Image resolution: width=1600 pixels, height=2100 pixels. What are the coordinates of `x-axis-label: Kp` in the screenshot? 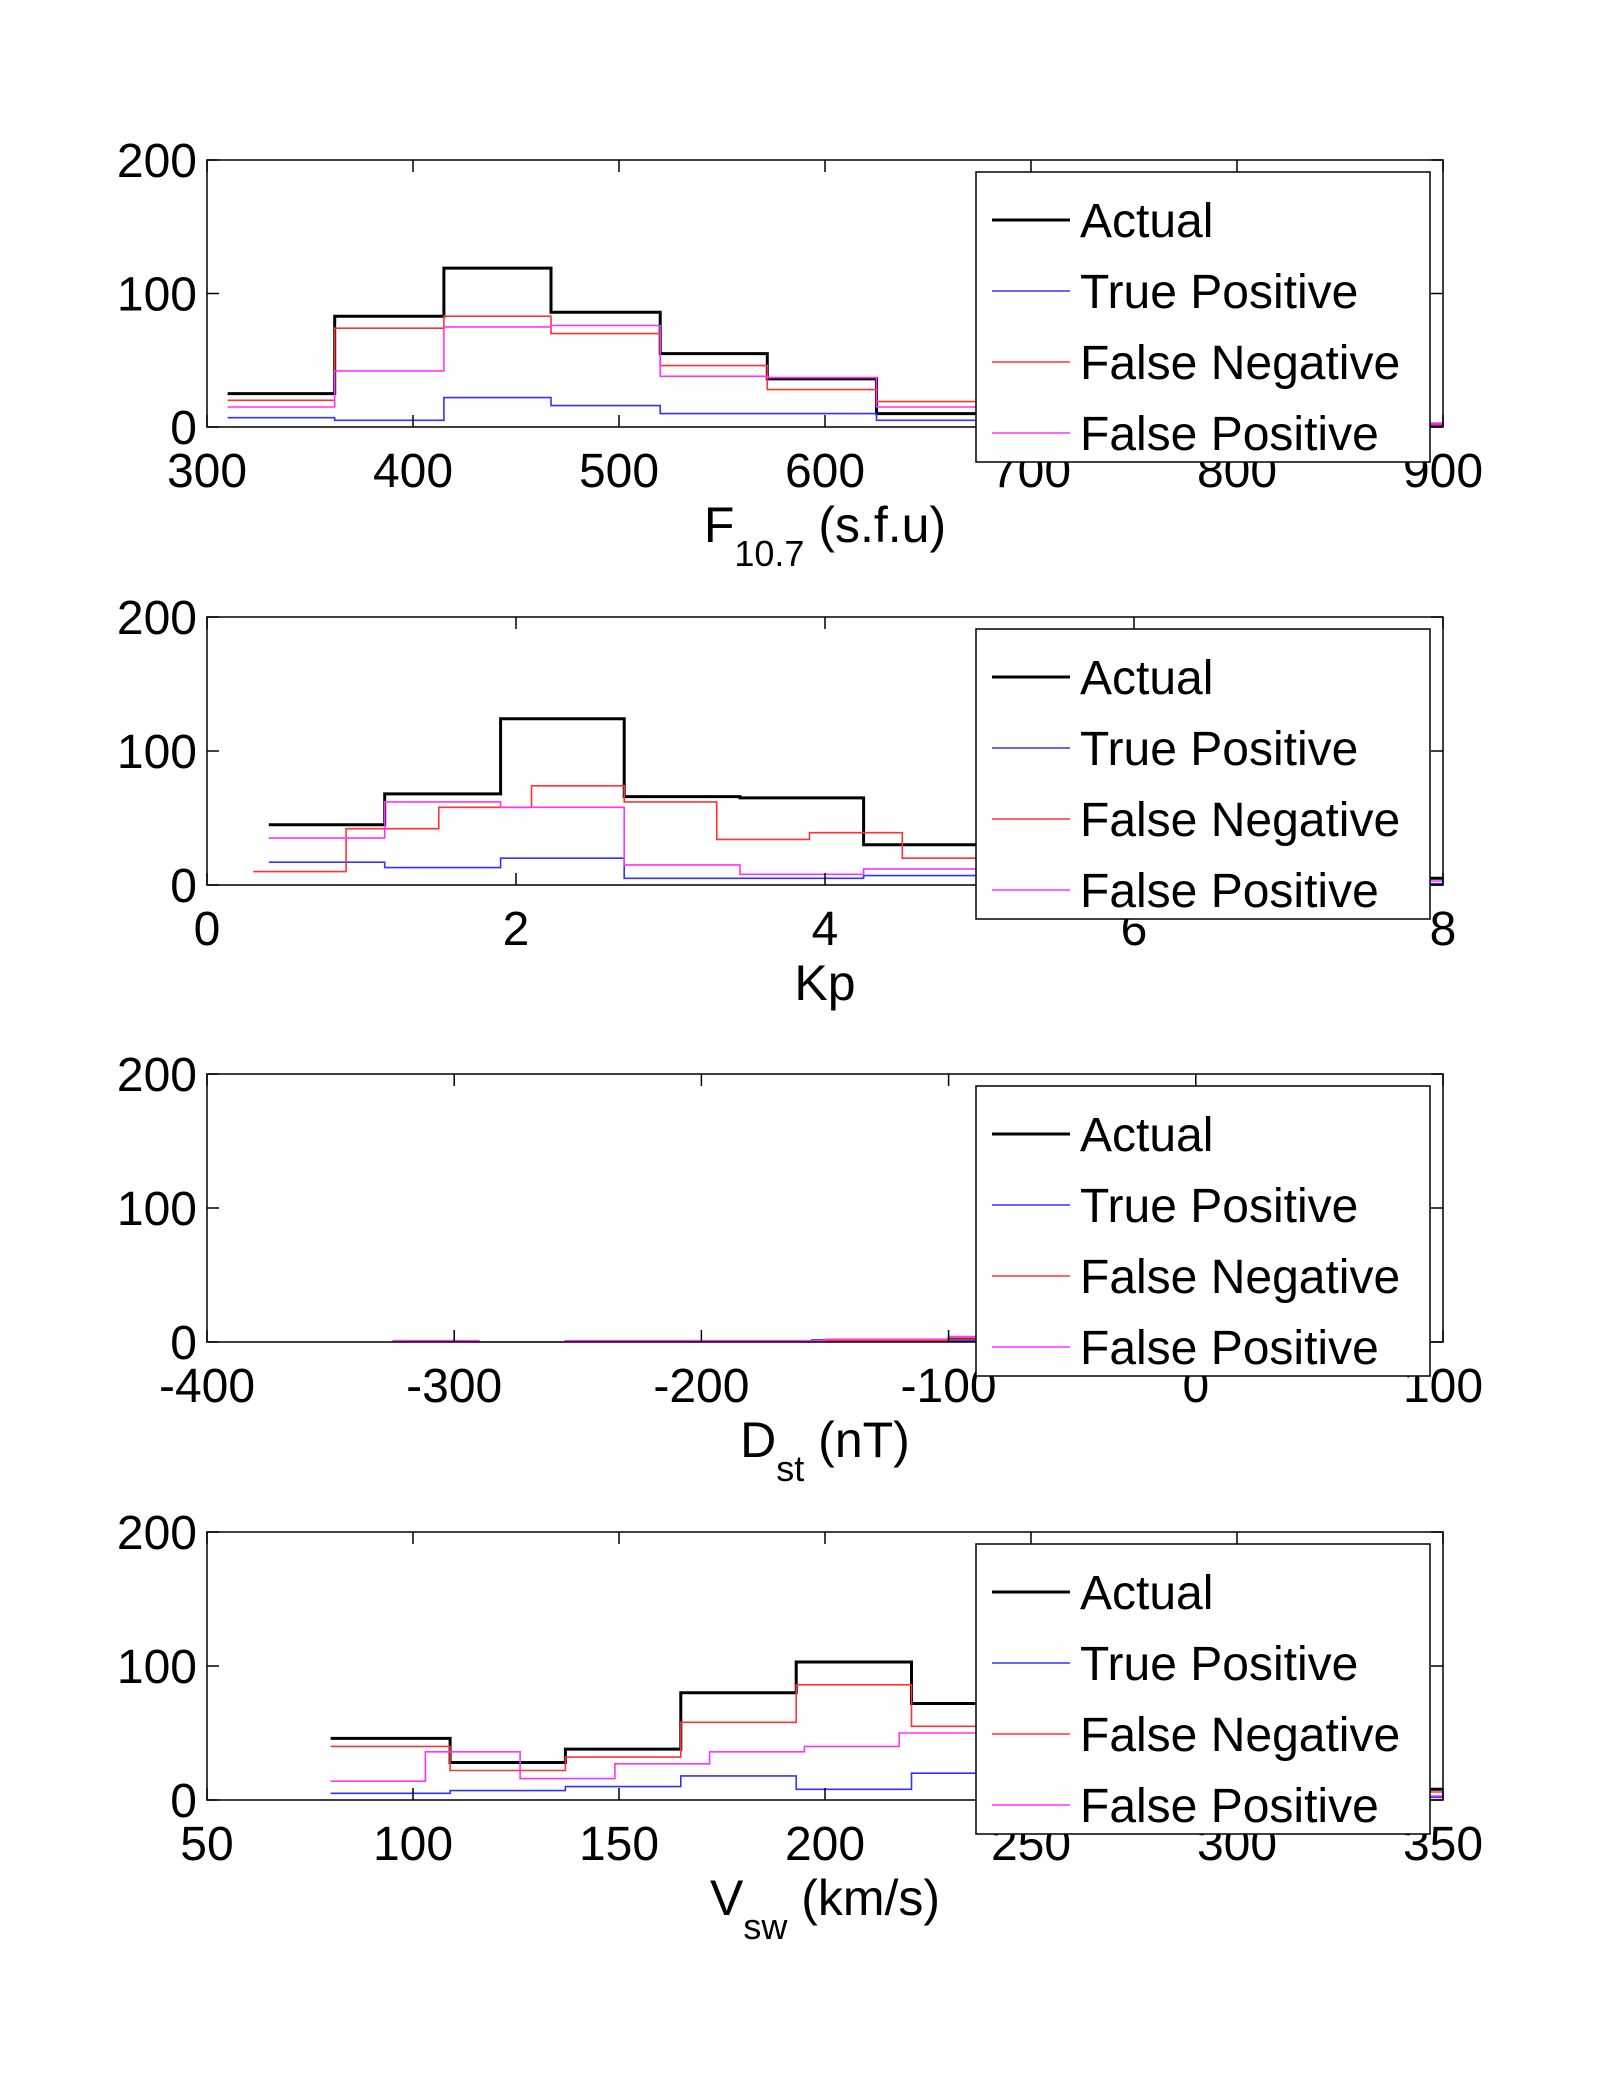 It's located at (824, 983).